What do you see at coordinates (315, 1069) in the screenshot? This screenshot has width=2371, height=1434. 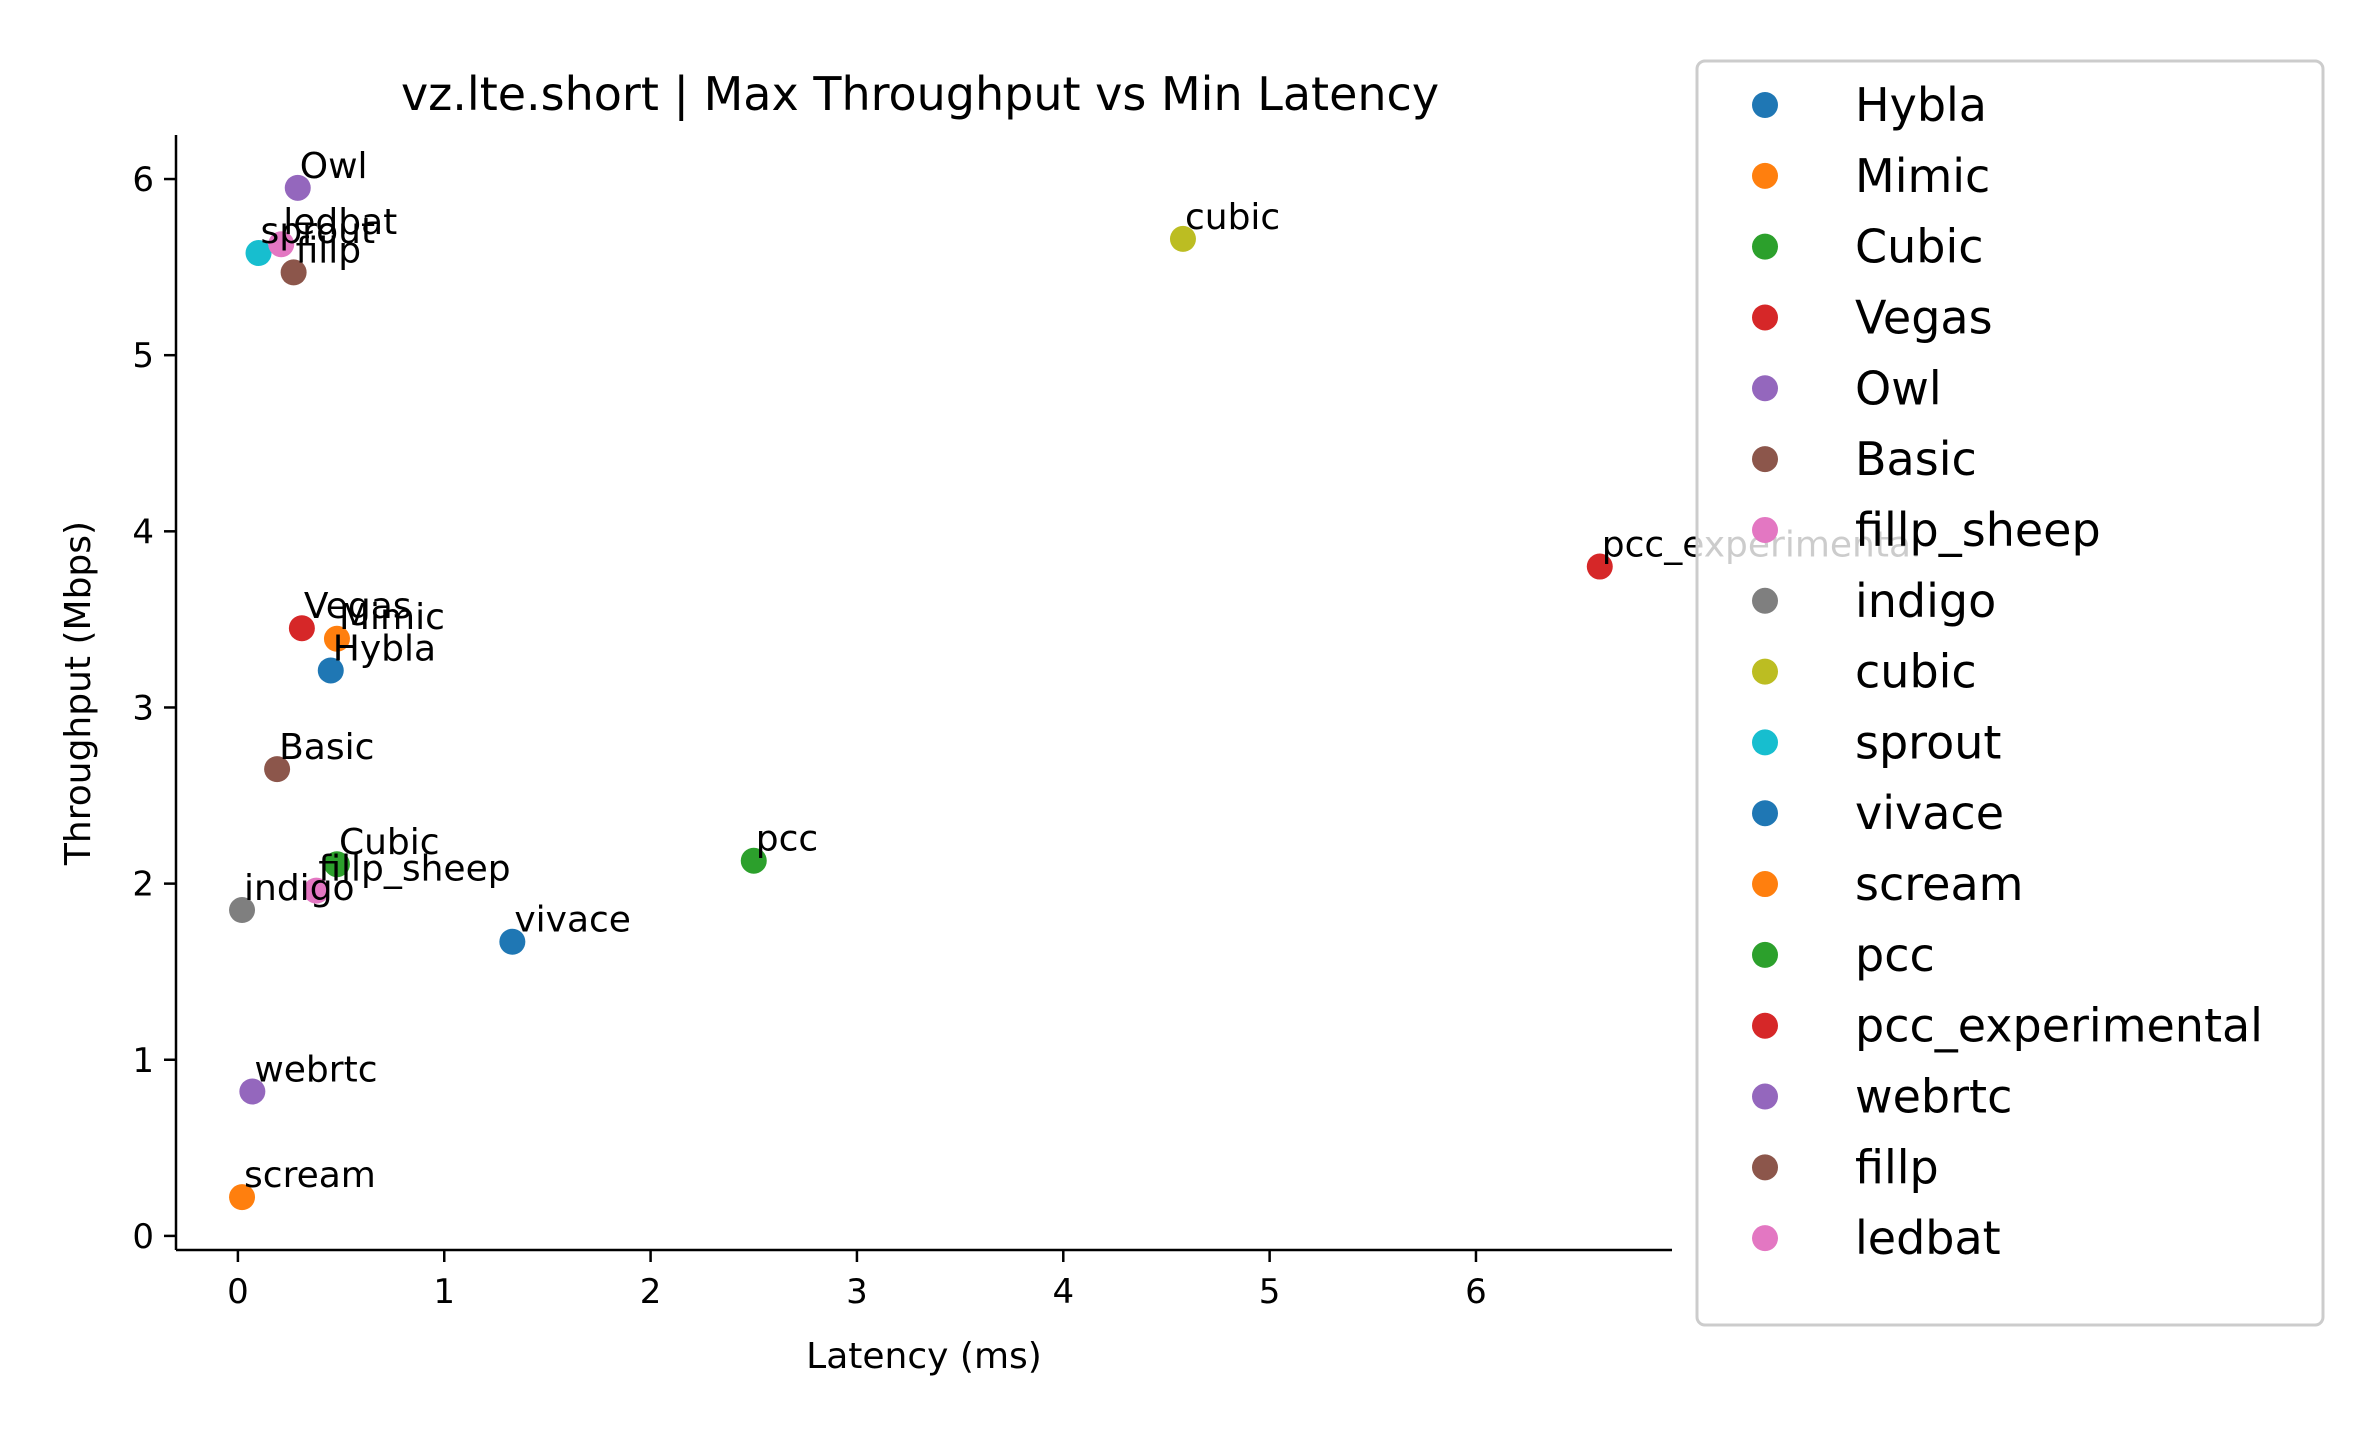 I see `point-label: webrtc` at bounding box center [315, 1069].